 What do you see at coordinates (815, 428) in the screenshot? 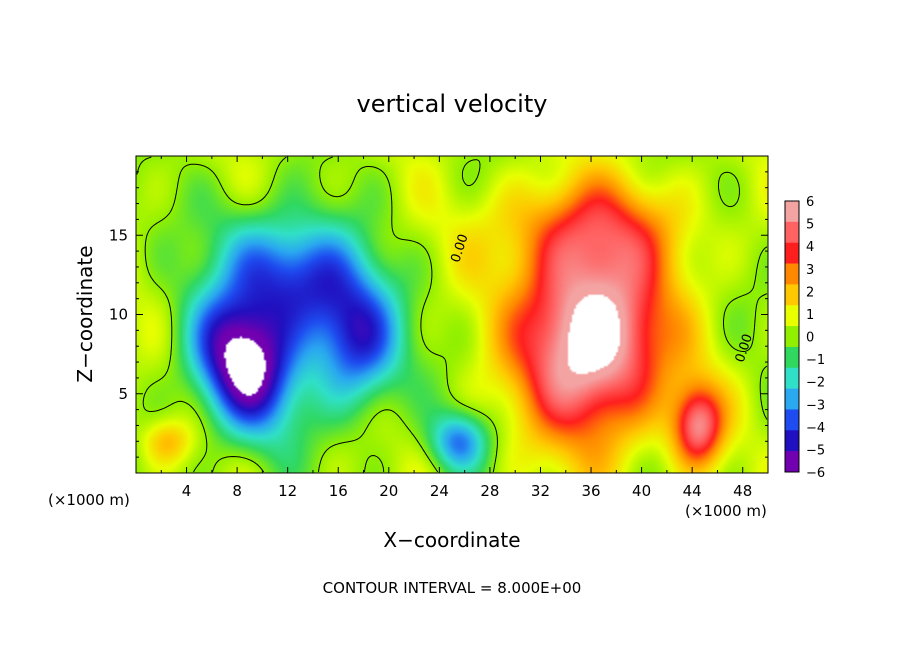
I see `colorbar-label-10: −4` at bounding box center [815, 428].